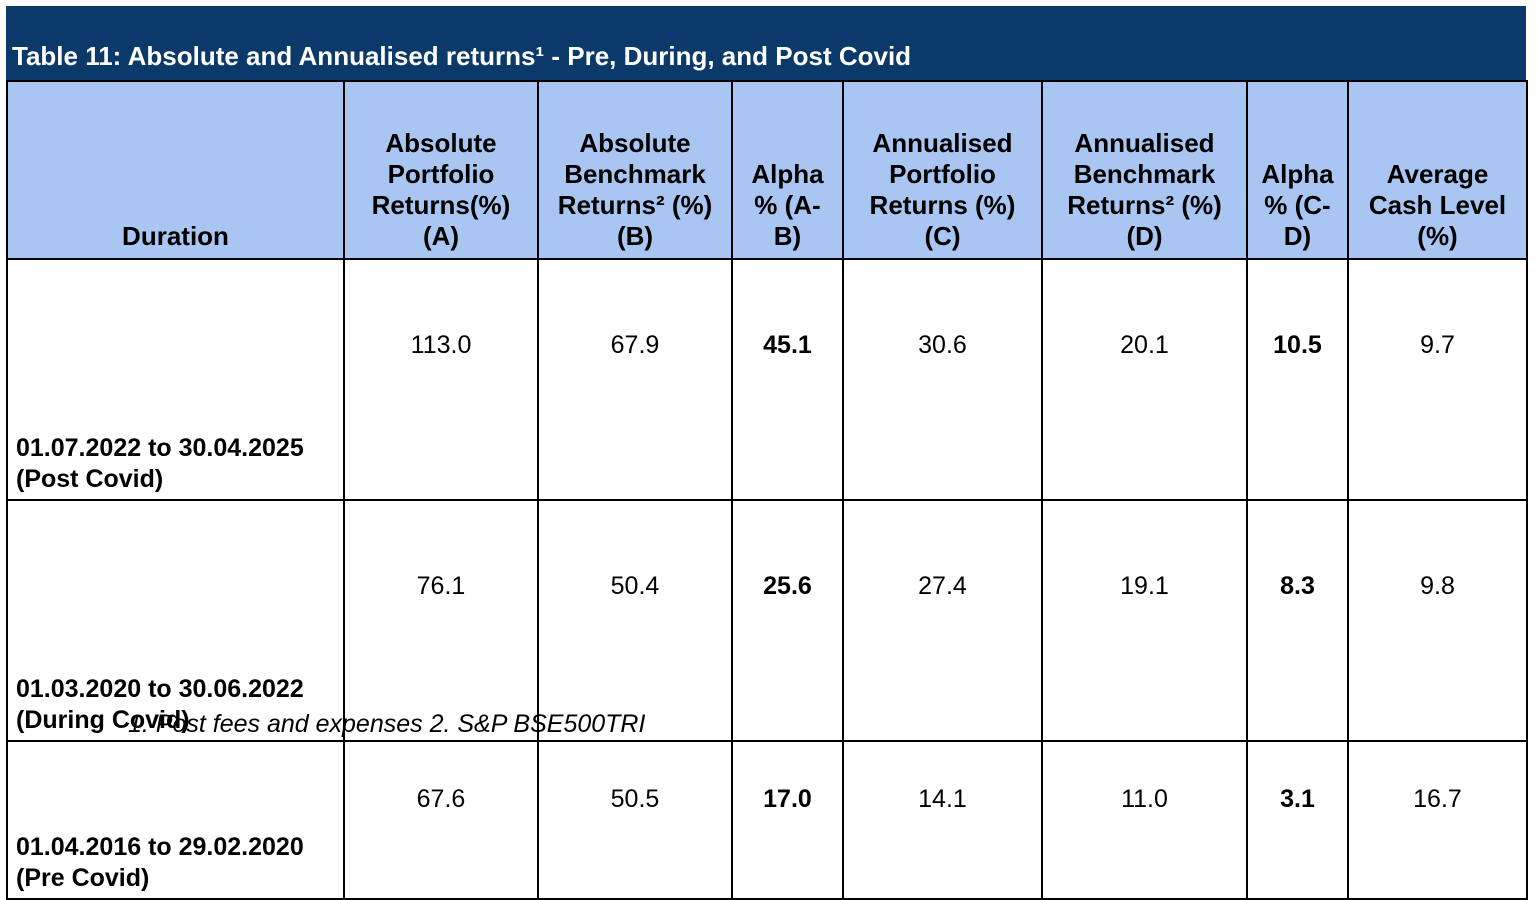 Image resolution: width=1538 pixels, height=900 pixels. I want to click on absolute-benchmark-returns-cell: 50.4, so click(635, 620).